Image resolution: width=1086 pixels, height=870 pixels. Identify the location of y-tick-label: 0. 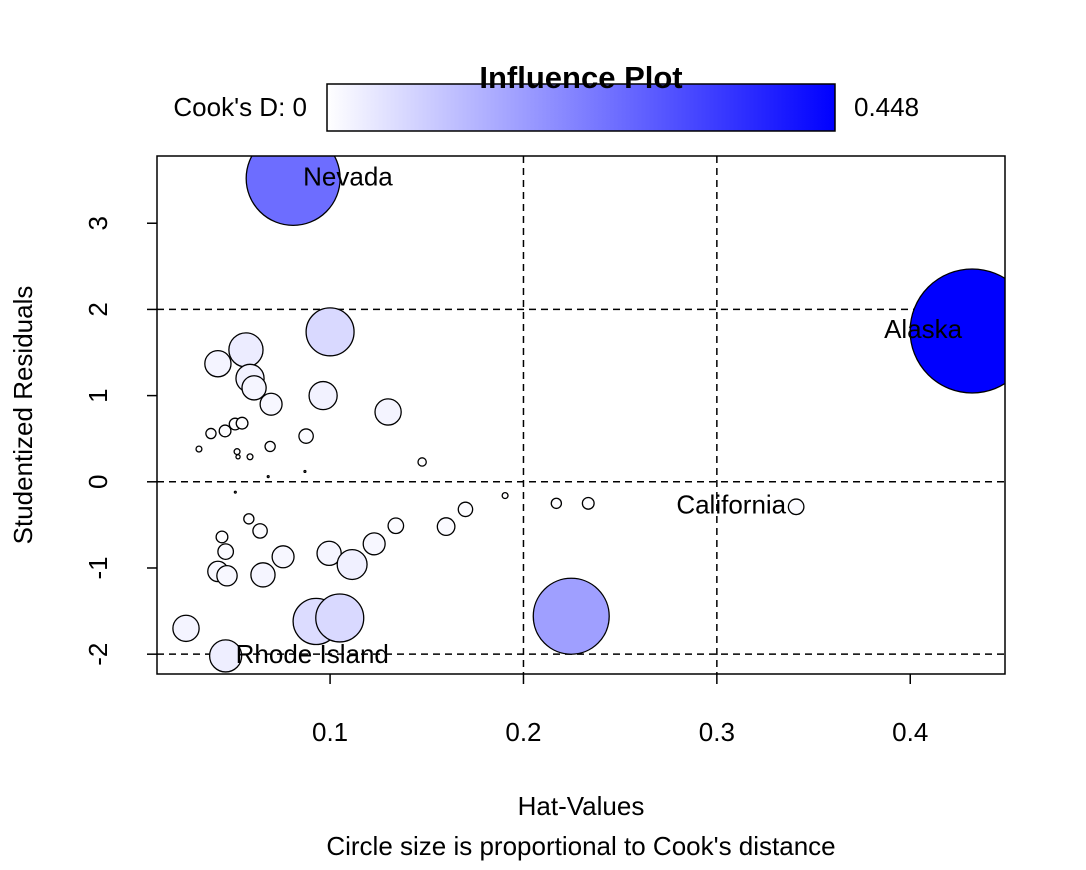
(98, 482).